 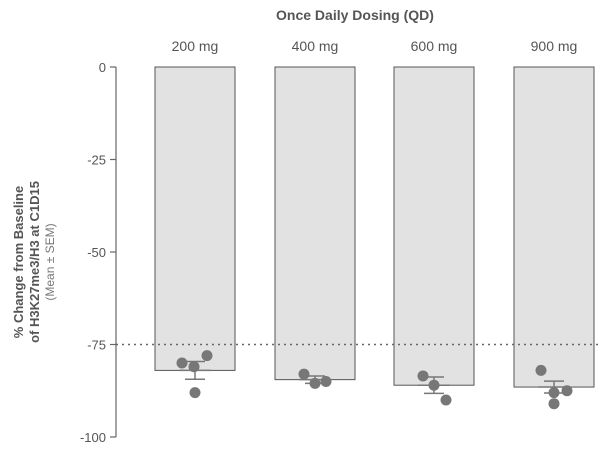 What do you see at coordinates (355, 15) in the screenshot?
I see `chart-title: Once Daily Dosing (QD)` at bounding box center [355, 15].